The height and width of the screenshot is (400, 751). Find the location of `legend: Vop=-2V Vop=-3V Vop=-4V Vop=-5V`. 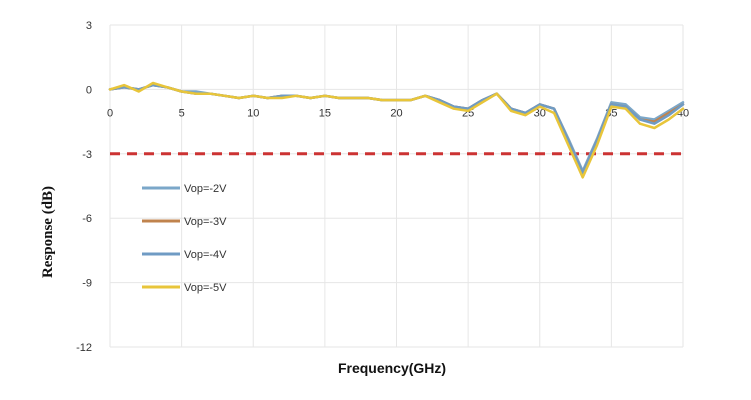

legend: Vop=-2V Vop=-3V Vop=-4V Vop=-5V is located at coordinates (184, 238).